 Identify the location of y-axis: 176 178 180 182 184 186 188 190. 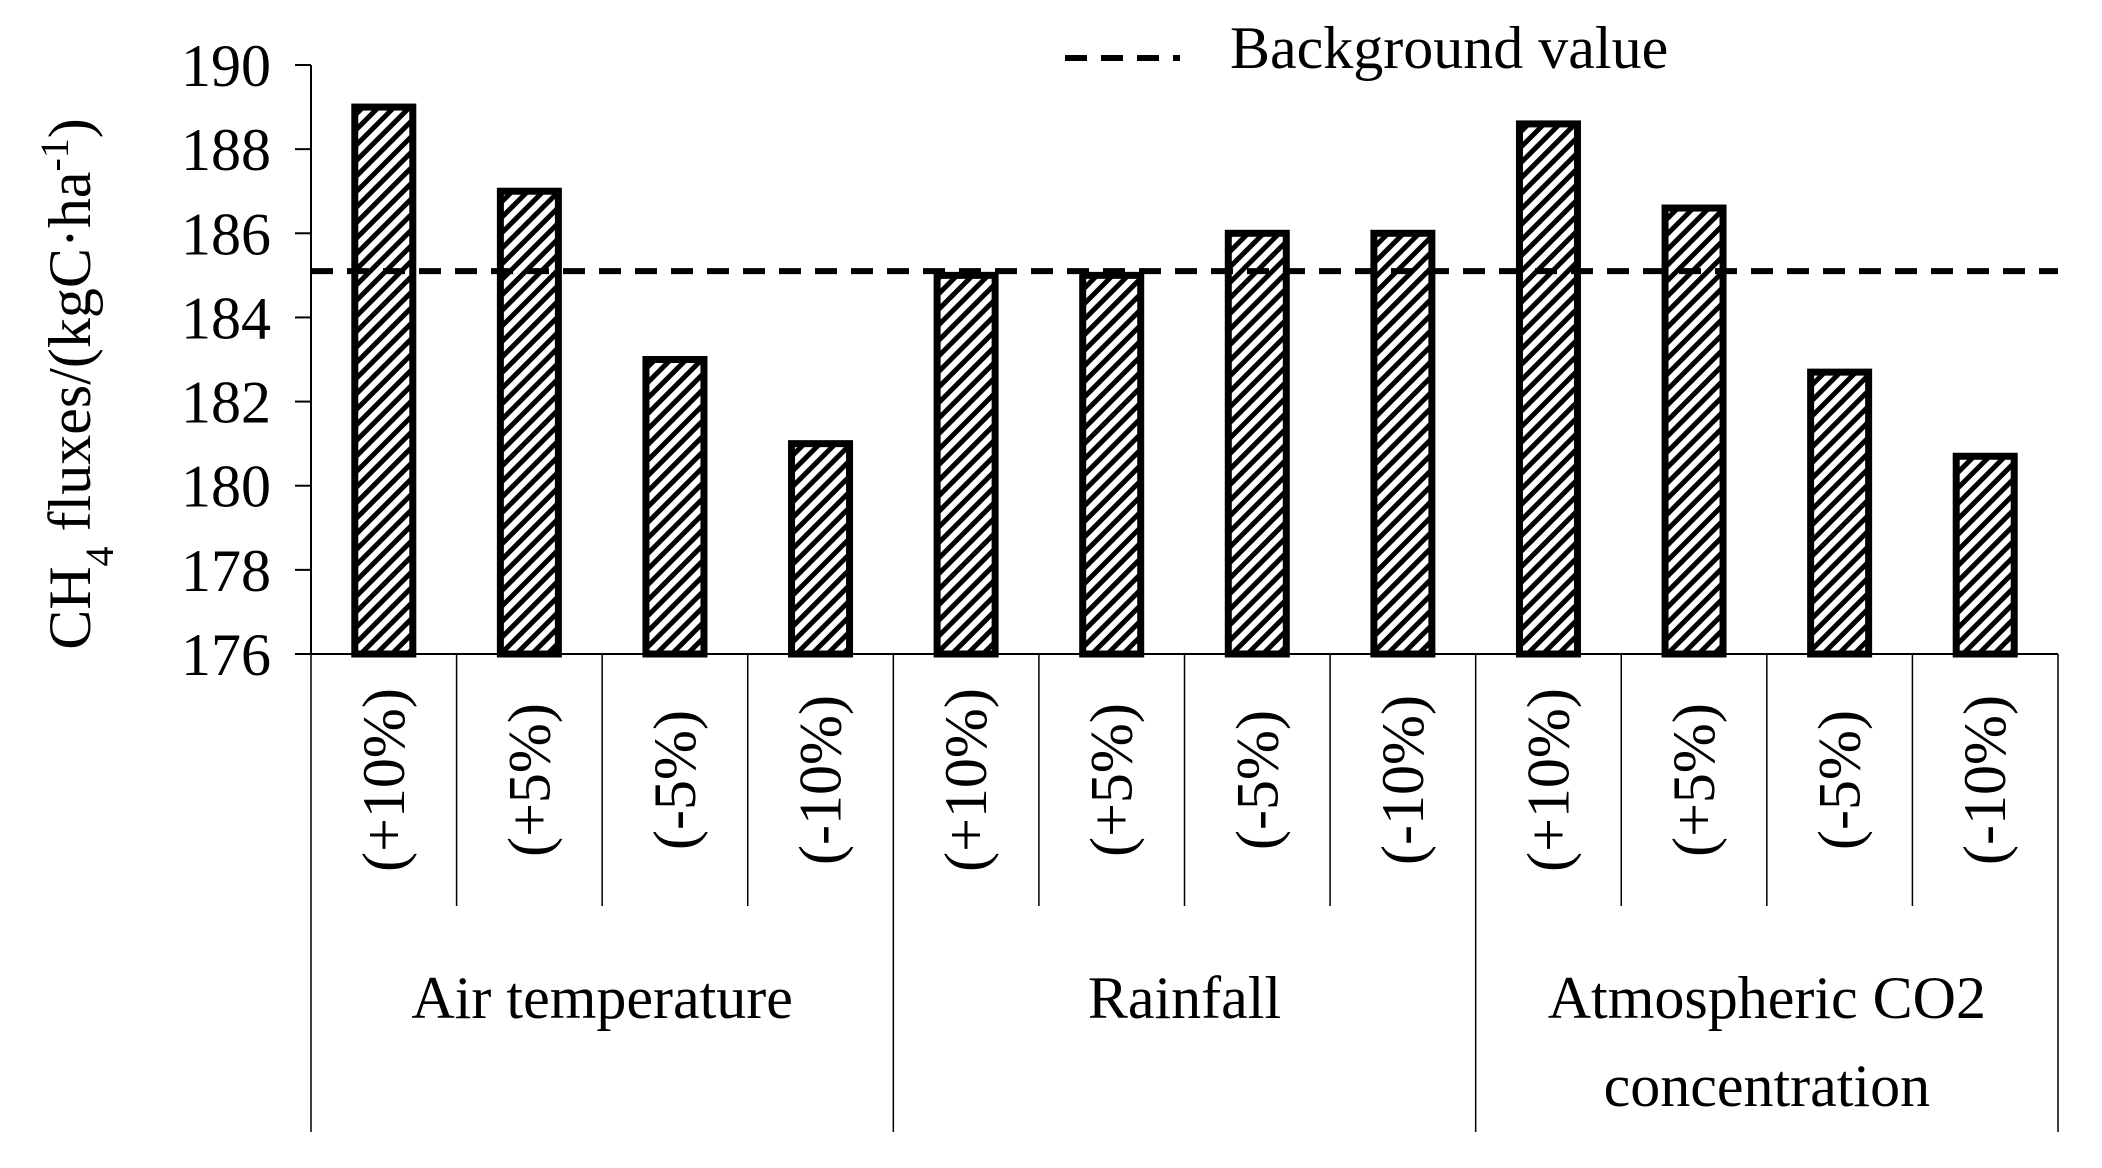
(246, 360).